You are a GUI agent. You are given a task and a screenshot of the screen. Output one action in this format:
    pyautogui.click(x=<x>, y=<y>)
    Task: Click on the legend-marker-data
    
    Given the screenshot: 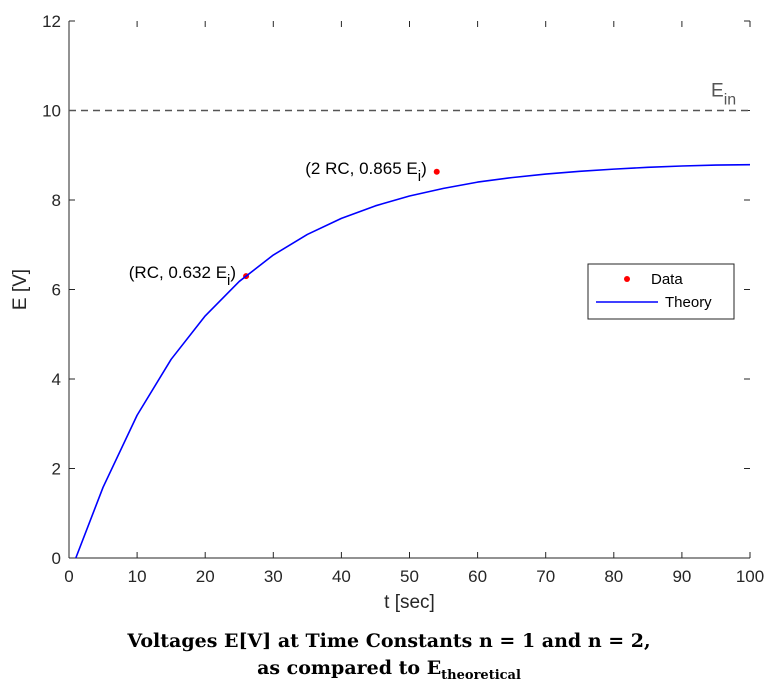 What is the action you would take?
    pyautogui.click(x=627, y=279)
    